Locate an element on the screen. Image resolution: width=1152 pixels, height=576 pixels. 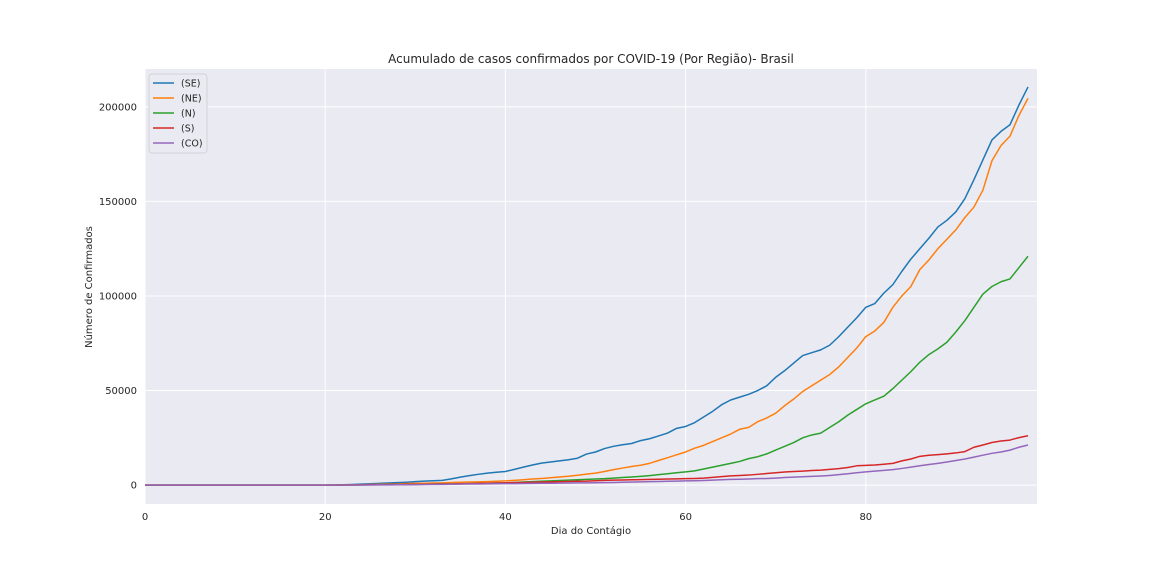
x-axis-label: Dia do Contágio is located at coordinates (591, 531).